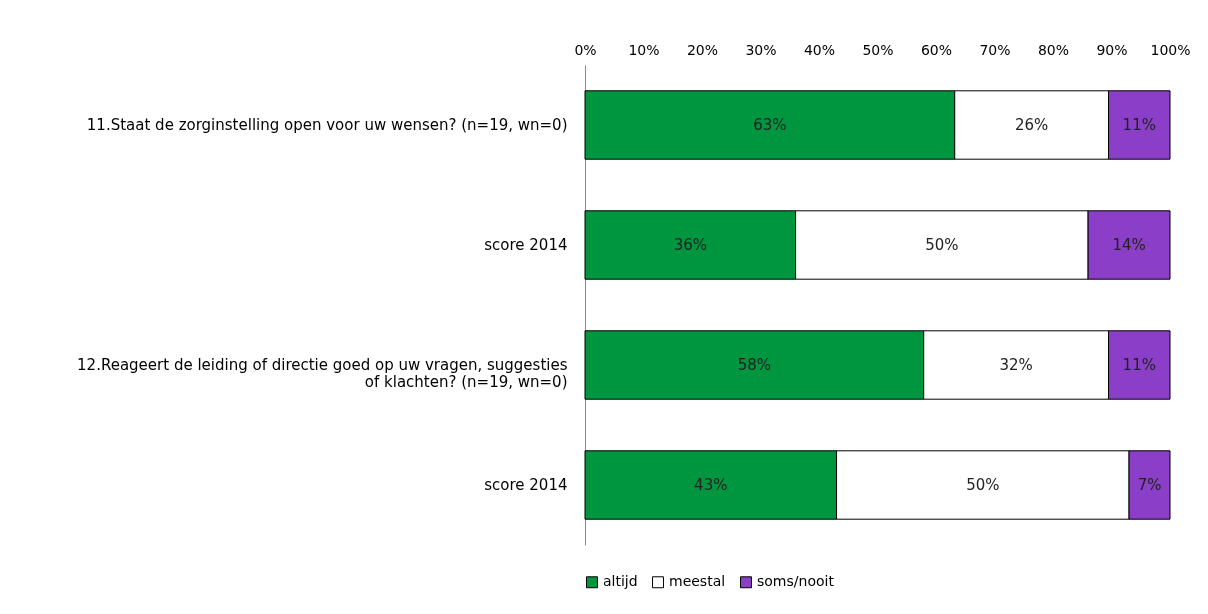 This screenshot has width=1208, height=614. Describe the element at coordinates (1170, 49) in the screenshot. I see `x-tick-label: 100%` at that location.